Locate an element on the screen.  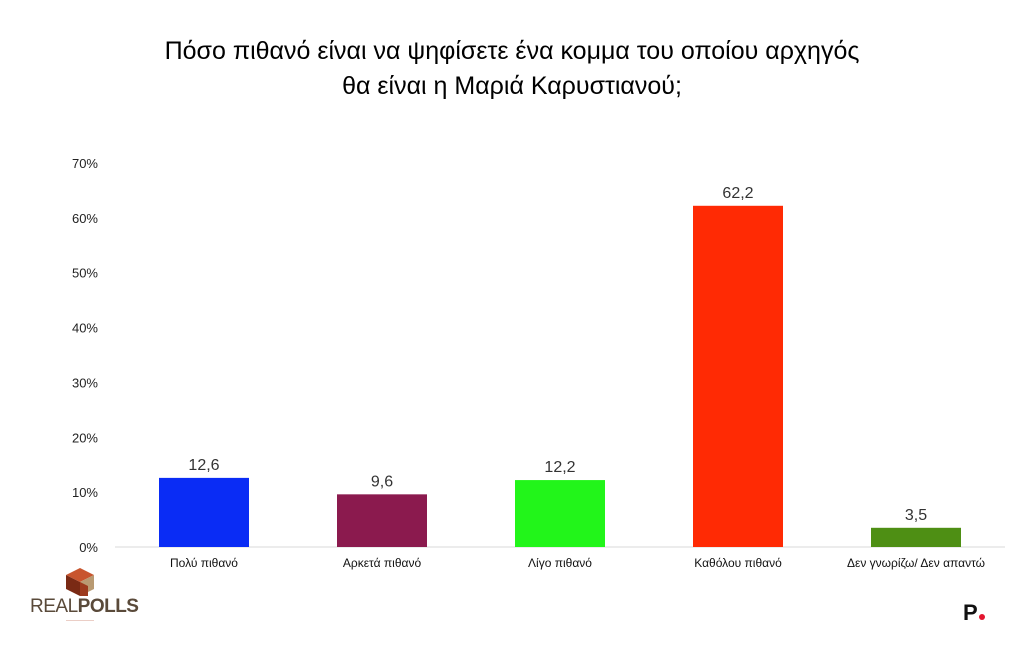
x-tick-label: Λίγο πιθανό is located at coordinates (560, 563).